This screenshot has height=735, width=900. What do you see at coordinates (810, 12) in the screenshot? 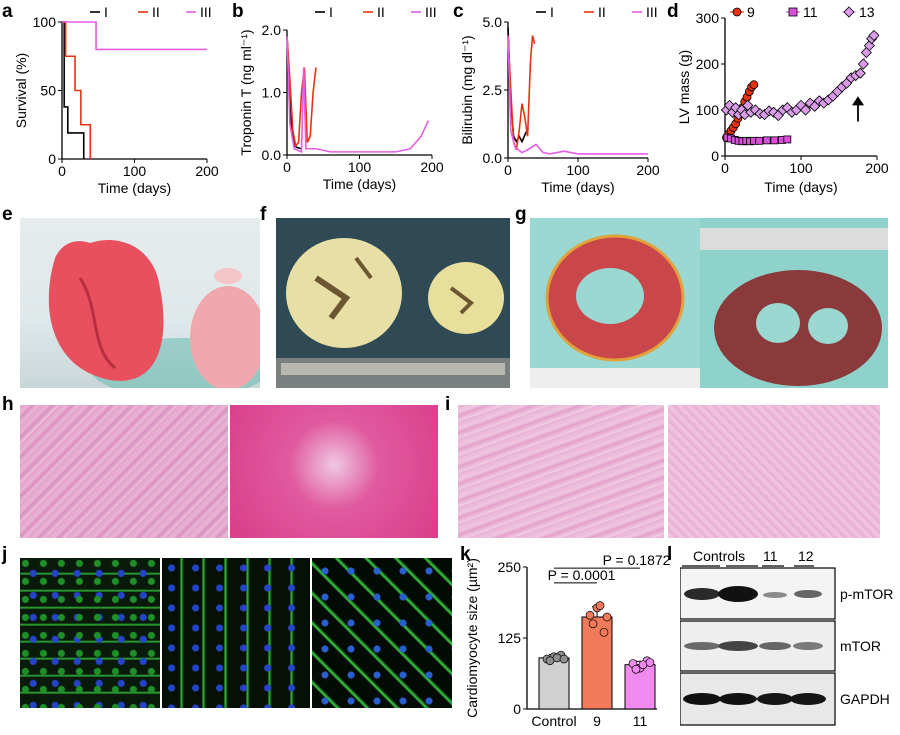
I see `legend-label: 11` at bounding box center [810, 12].